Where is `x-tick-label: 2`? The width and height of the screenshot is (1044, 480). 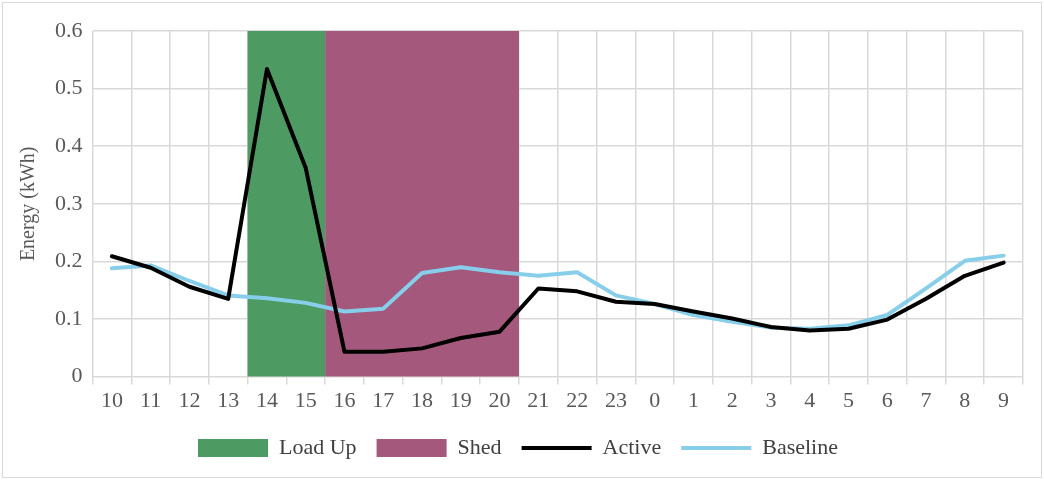 x-tick-label: 2 is located at coordinates (732, 399).